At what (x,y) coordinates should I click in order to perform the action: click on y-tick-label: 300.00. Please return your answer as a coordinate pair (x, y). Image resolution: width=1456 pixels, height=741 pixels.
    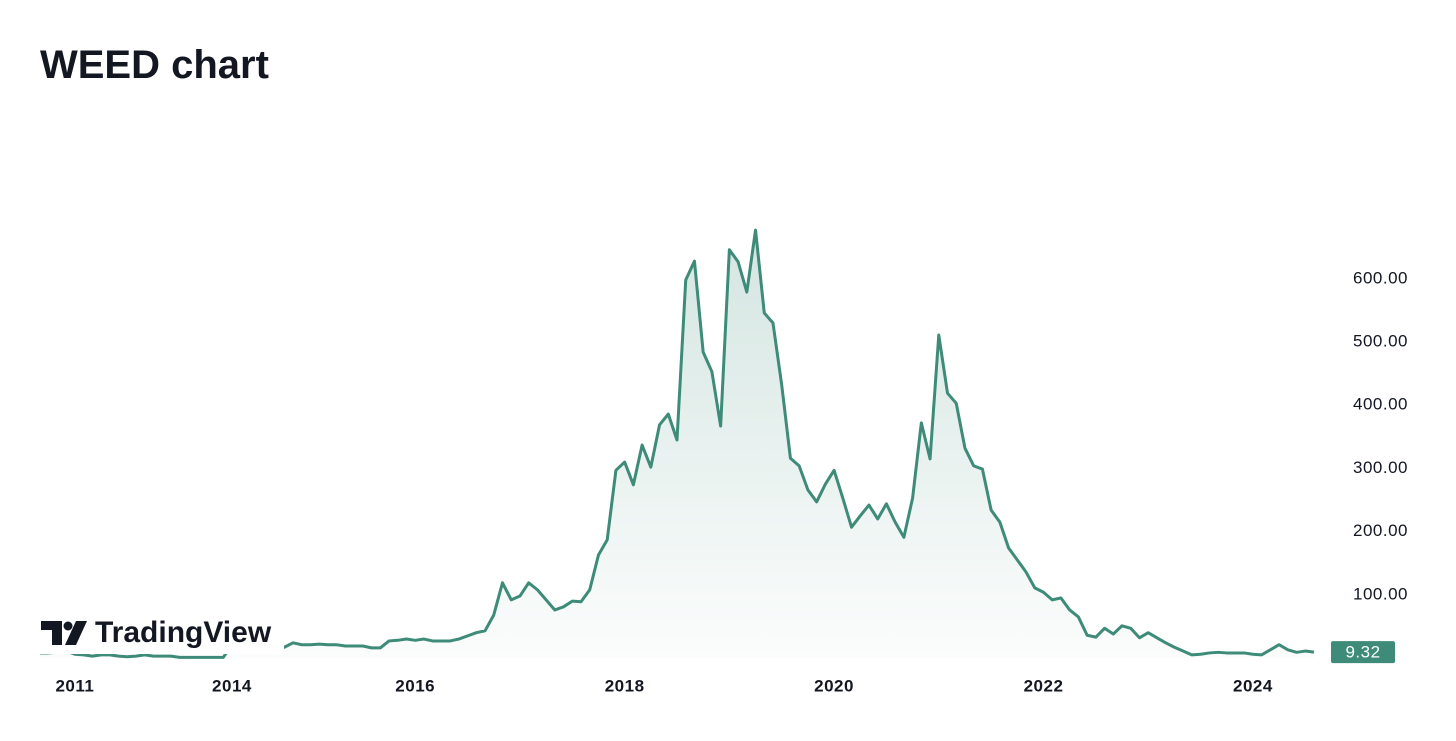
    Looking at the image, I should click on (1380, 467).